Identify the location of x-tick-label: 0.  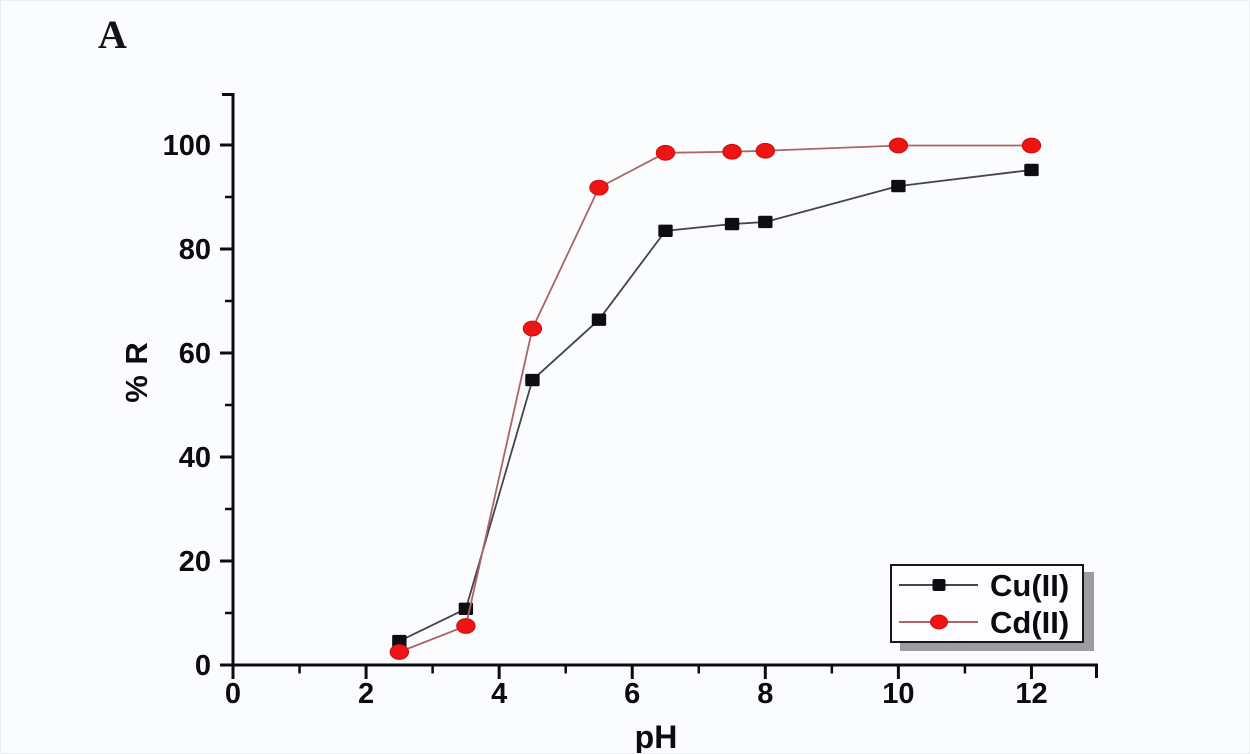
(233, 694).